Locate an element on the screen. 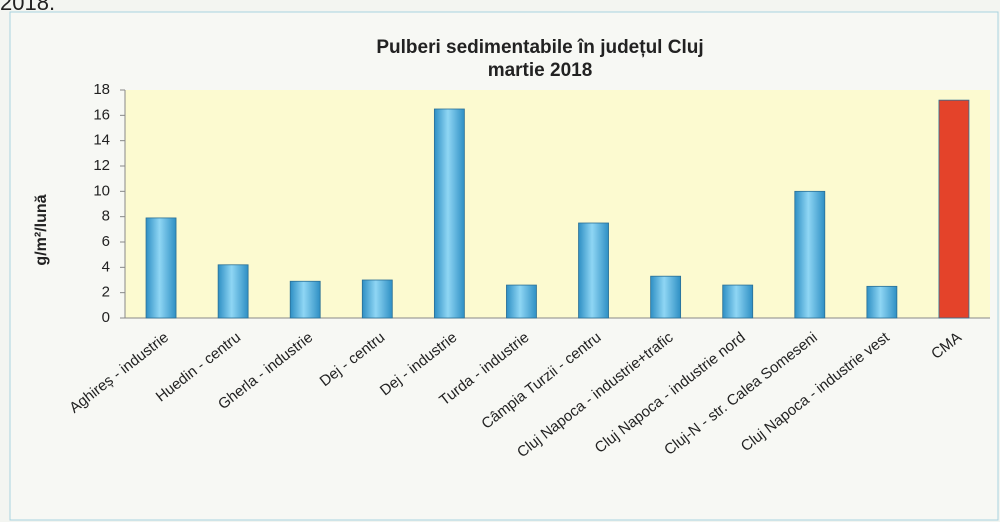 The image size is (1000, 522). chart-title: Pulberi sedimentabile în județul Cluj is located at coordinates (539, 47).